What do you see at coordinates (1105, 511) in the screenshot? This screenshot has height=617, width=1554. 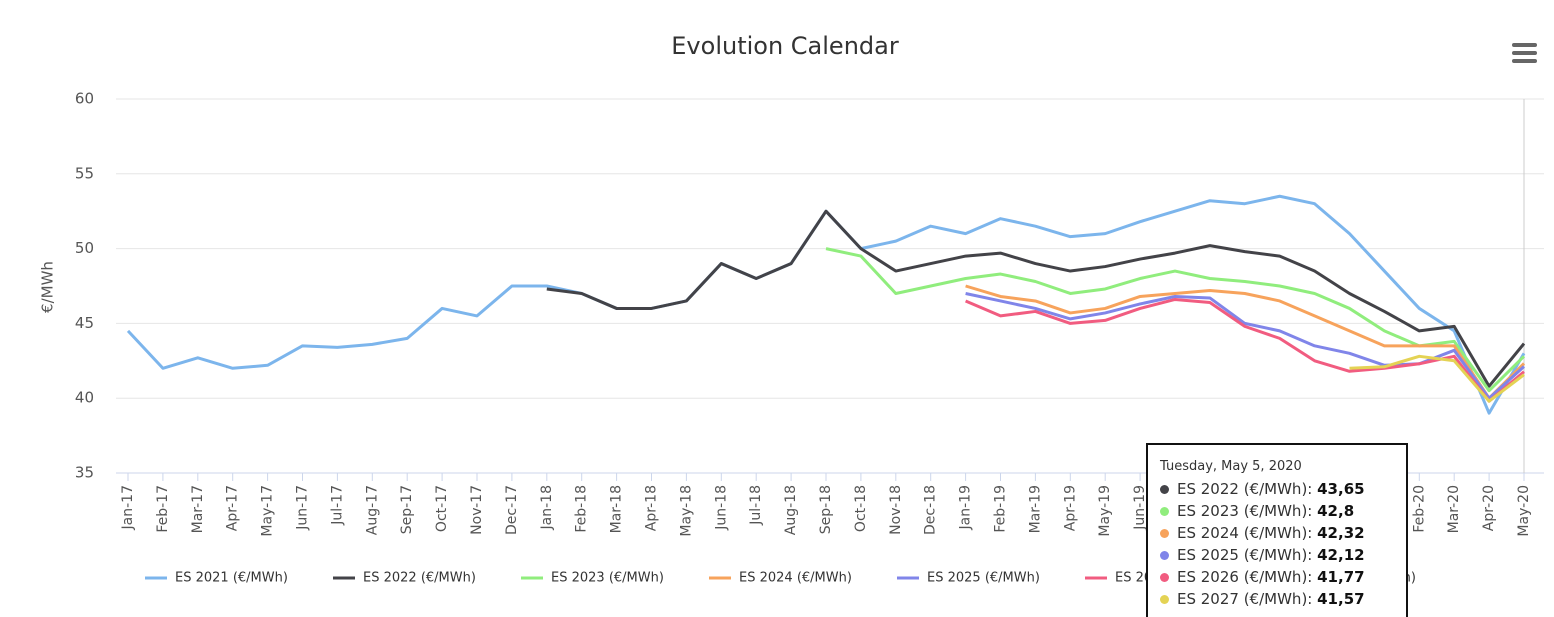 I see `x-tick-label: May-19` at bounding box center [1105, 511].